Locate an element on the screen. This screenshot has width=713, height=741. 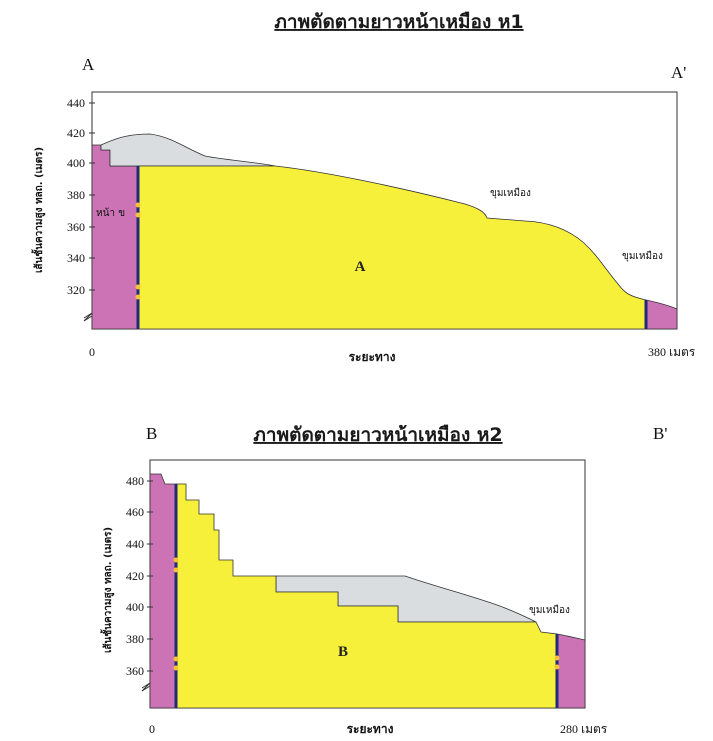
y-tick-label: 340 is located at coordinates (76, 258).